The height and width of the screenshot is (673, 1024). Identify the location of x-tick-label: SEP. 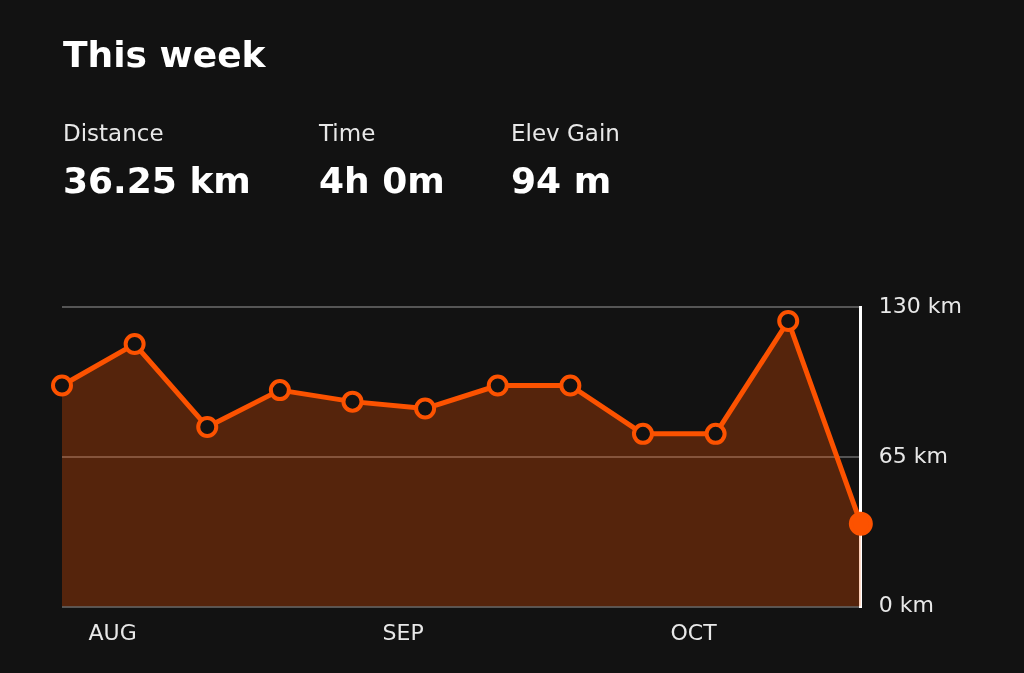
(403, 632).